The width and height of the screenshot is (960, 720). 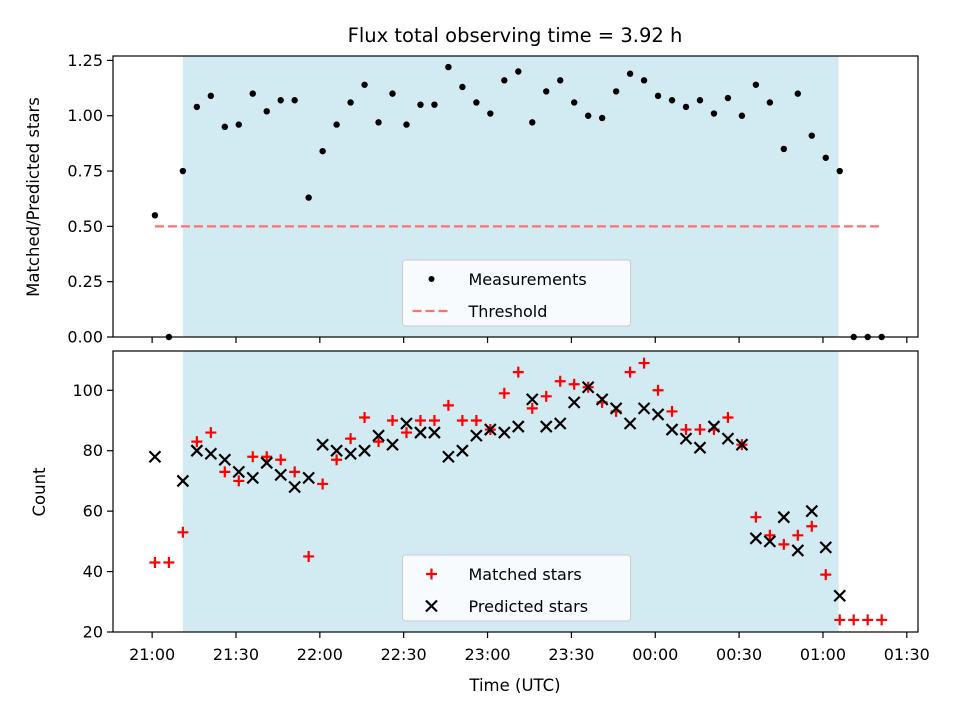 What do you see at coordinates (85, 281) in the screenshot?
I see `top-y-tick-label: 0.25` at bounding box center [85, 281].